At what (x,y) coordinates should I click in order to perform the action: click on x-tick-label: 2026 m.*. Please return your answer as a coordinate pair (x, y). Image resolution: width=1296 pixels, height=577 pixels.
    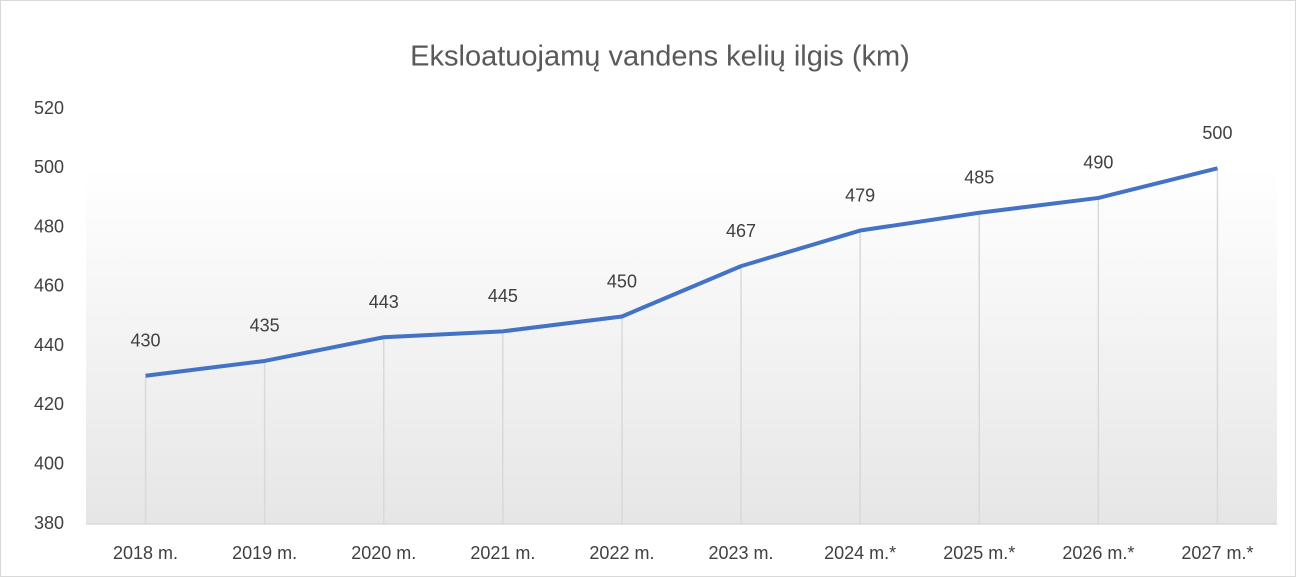
    Looking at the image, I should click on (1098, 553).